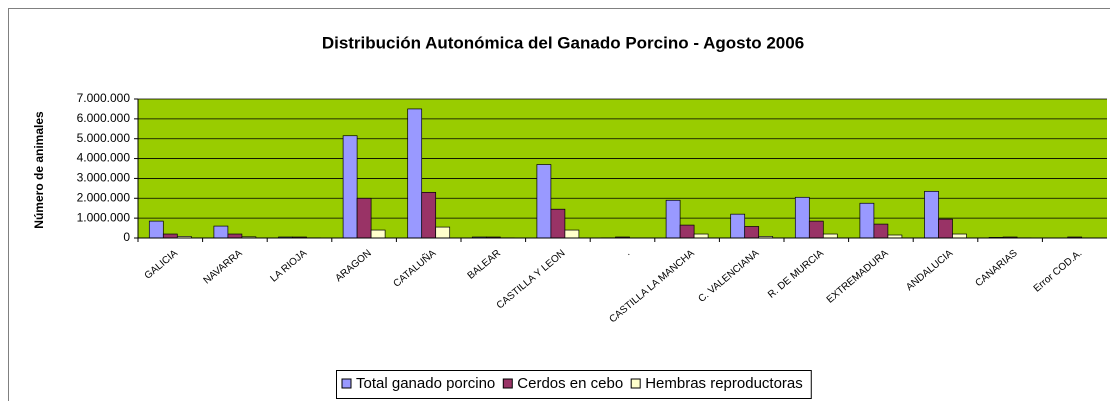 The image size is (1110, 401). I want to click on legend-label: Cerdos en cebo, so click(570, 383).